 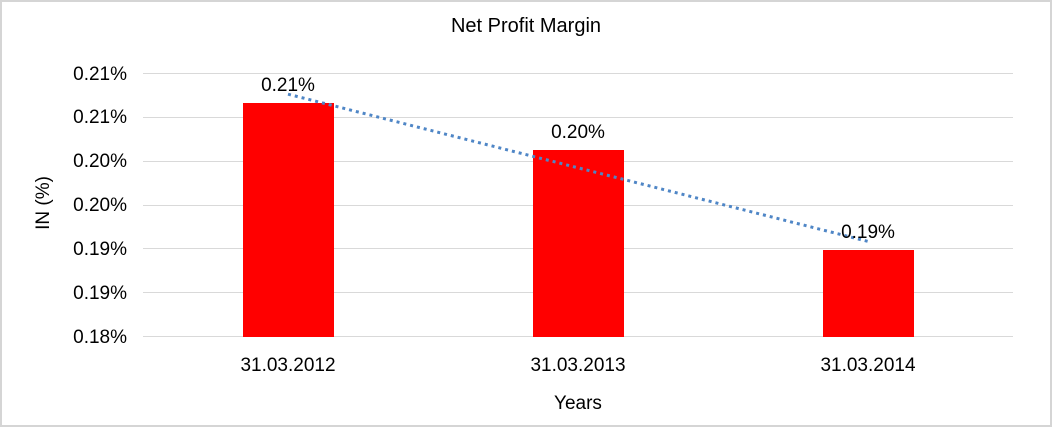 What do you see at coordinates (578, 133) in the screenshot?
I see `bar-value-label: 0.20%` at bounding box center [578, 133].